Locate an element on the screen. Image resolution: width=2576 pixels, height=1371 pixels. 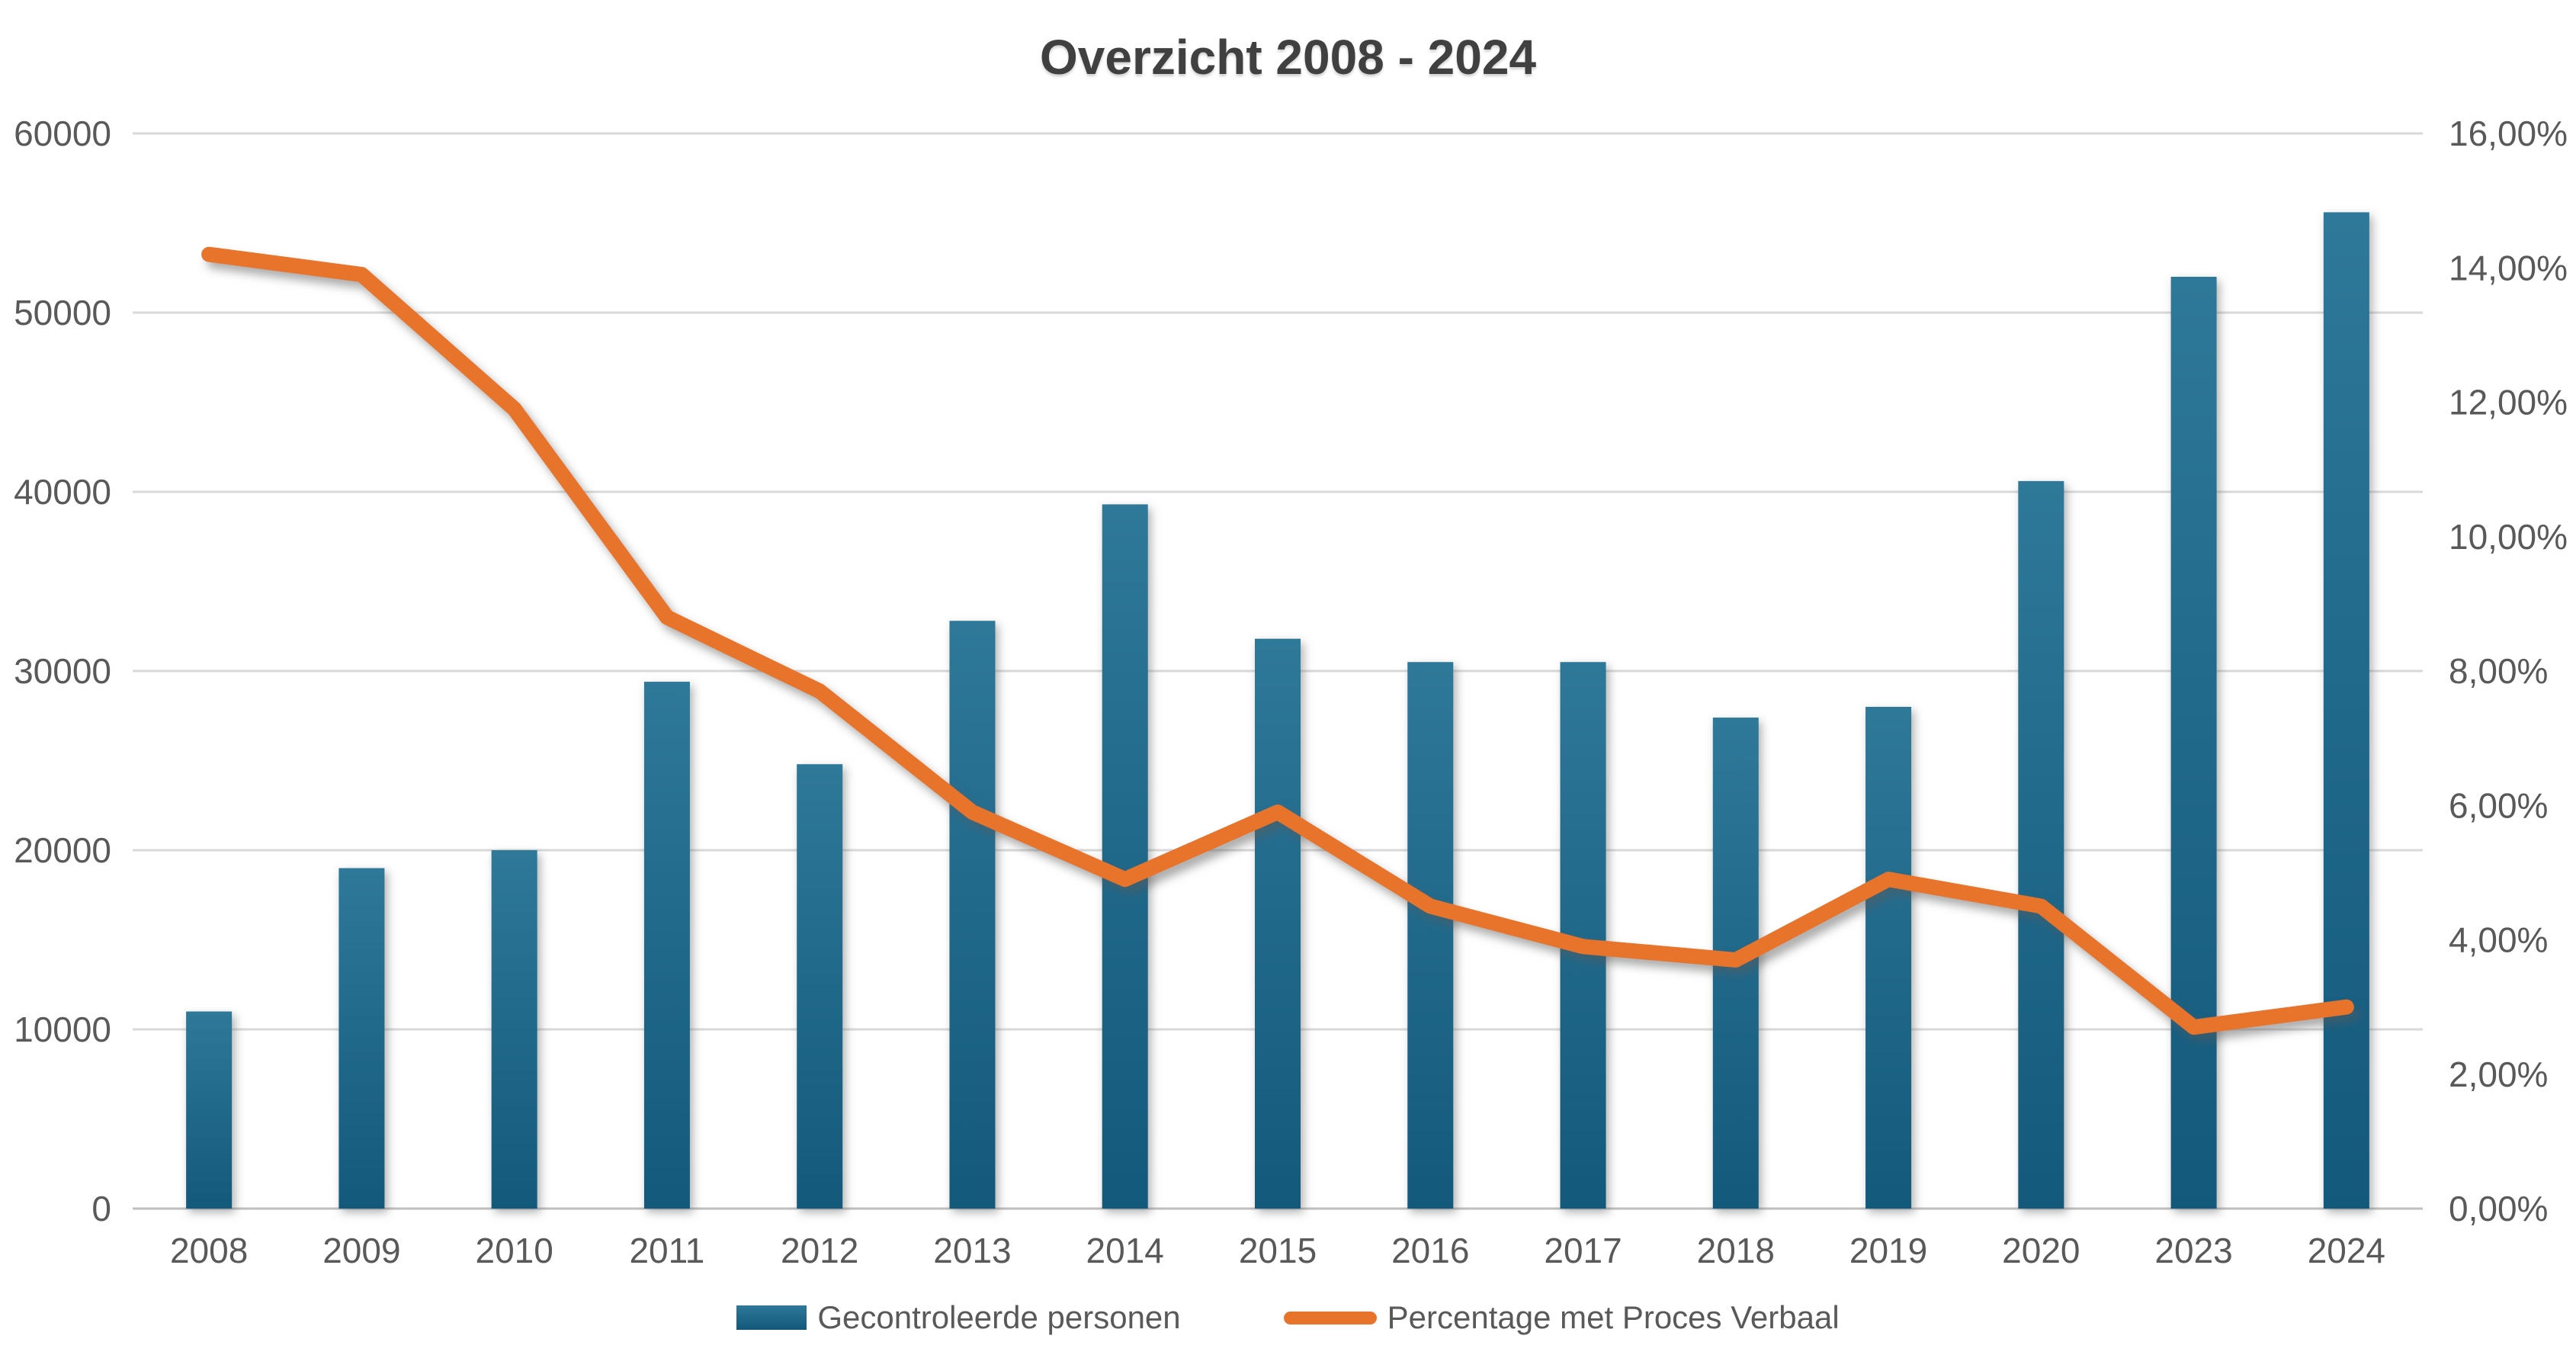
x-axis-label-2009: 2009 is located at coordinates (361, 1250).